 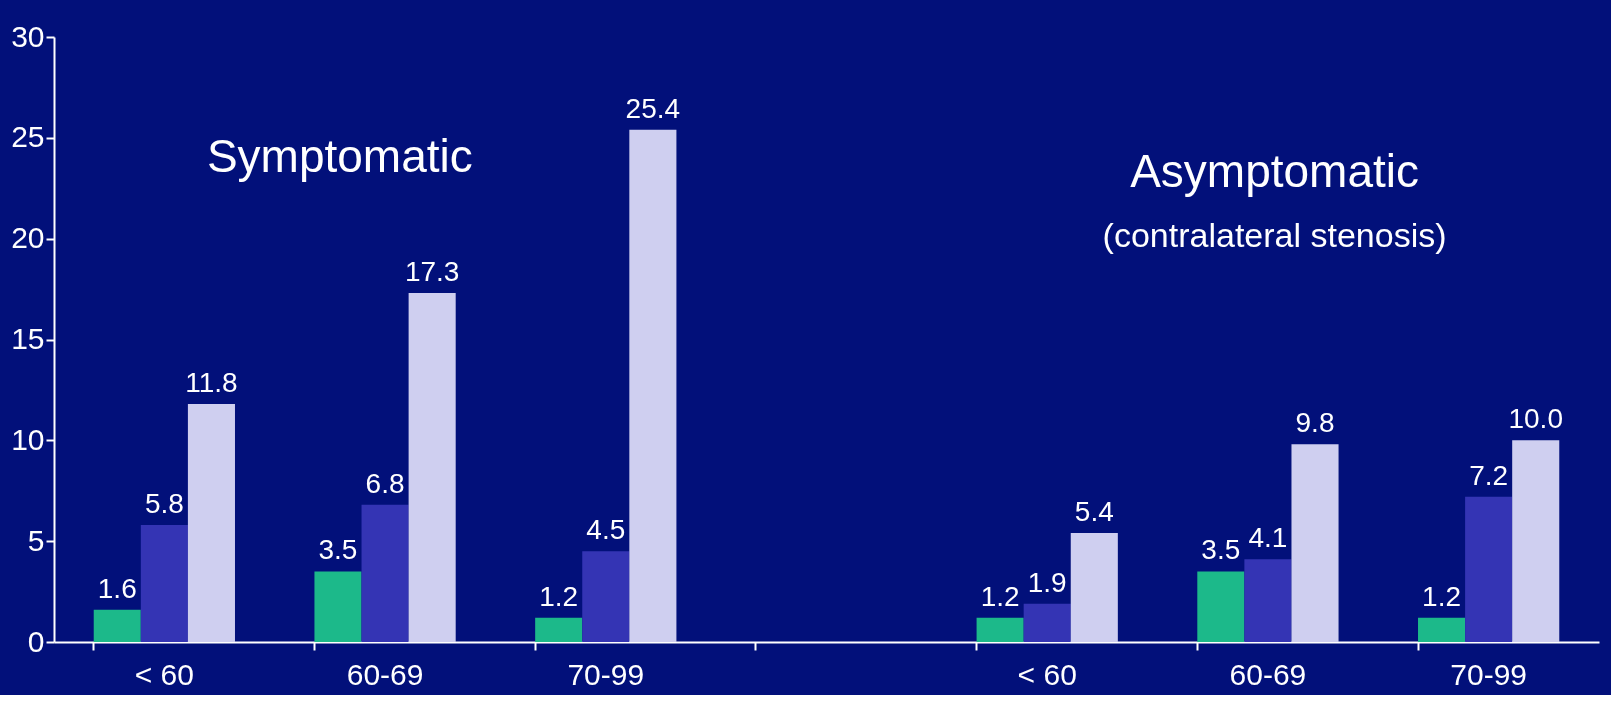 What do you see at coordinates (36, 641) in the screenshot?
I see `y-tick-label: 0` at bounding box center [36, 641].